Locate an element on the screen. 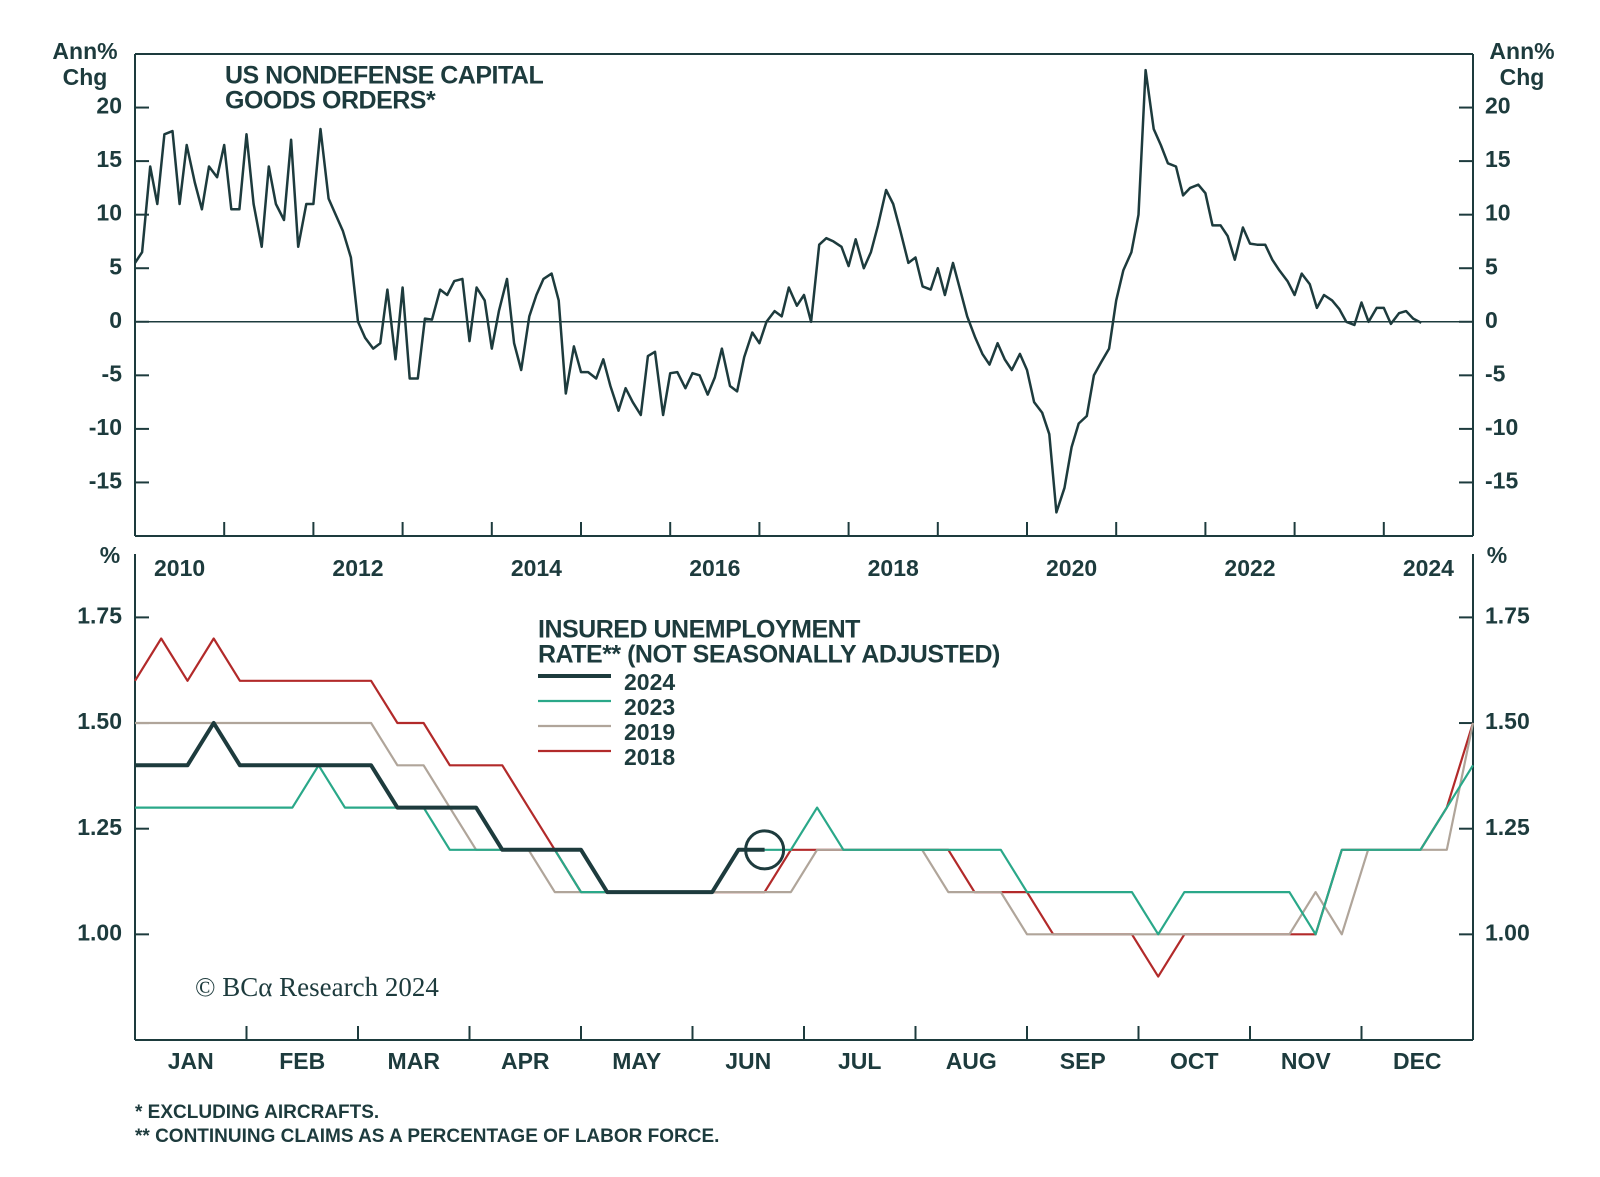 The width and height of the screenshot is (1600, 1177). x-tick-label: JUN is located at coordinates (748, 1061).